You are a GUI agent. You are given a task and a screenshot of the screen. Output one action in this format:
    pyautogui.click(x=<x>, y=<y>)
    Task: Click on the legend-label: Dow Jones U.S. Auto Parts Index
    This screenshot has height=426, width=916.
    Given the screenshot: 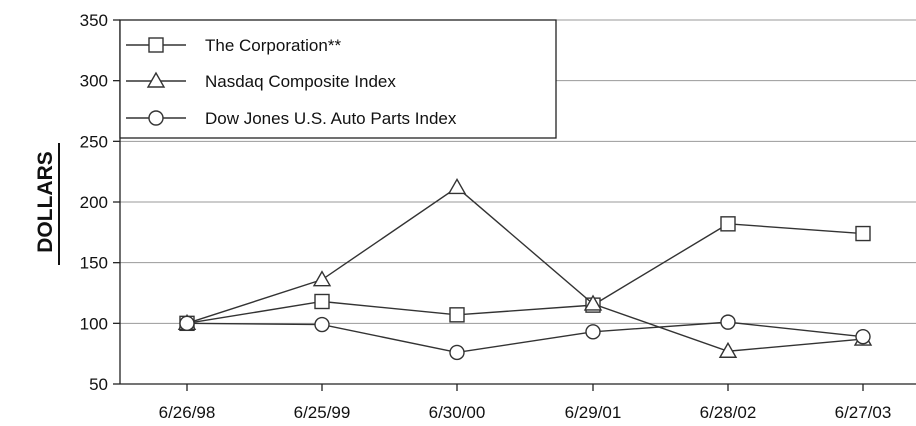 What is the action you would take?
    pyautogui.click(x=331, y=118)
    